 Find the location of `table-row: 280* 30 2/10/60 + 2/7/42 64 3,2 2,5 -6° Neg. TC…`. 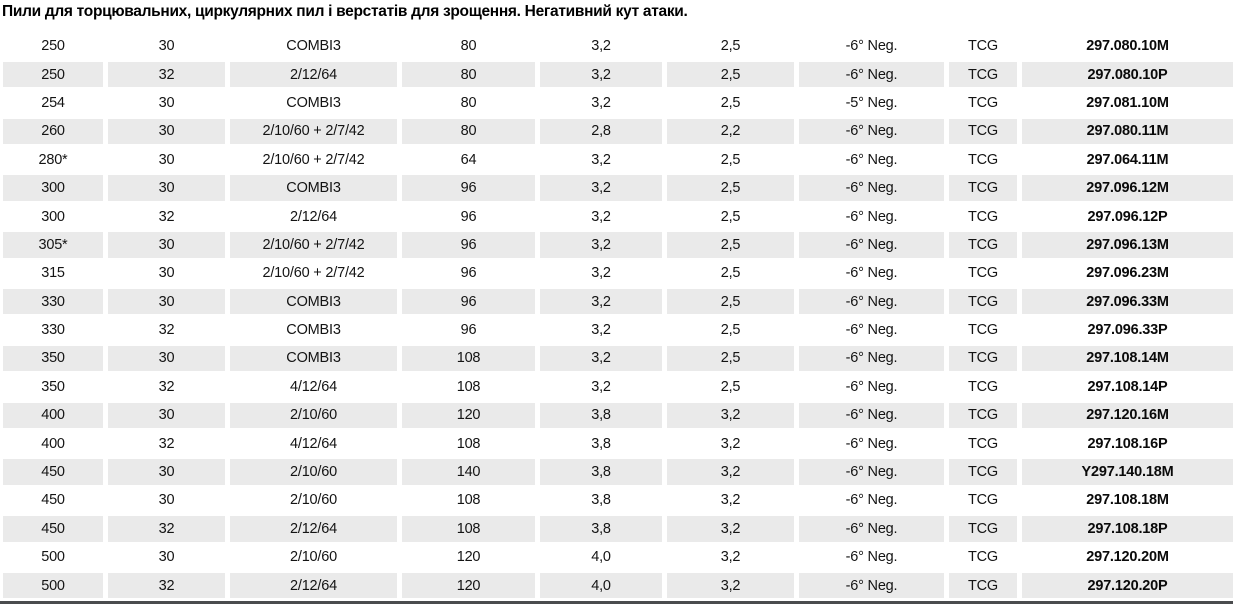

table-row: 280* 30 2/10/60 + 2/7/42 64 3,2 2,5 -6° Neg. TC… is located at coordinates (616, 160).